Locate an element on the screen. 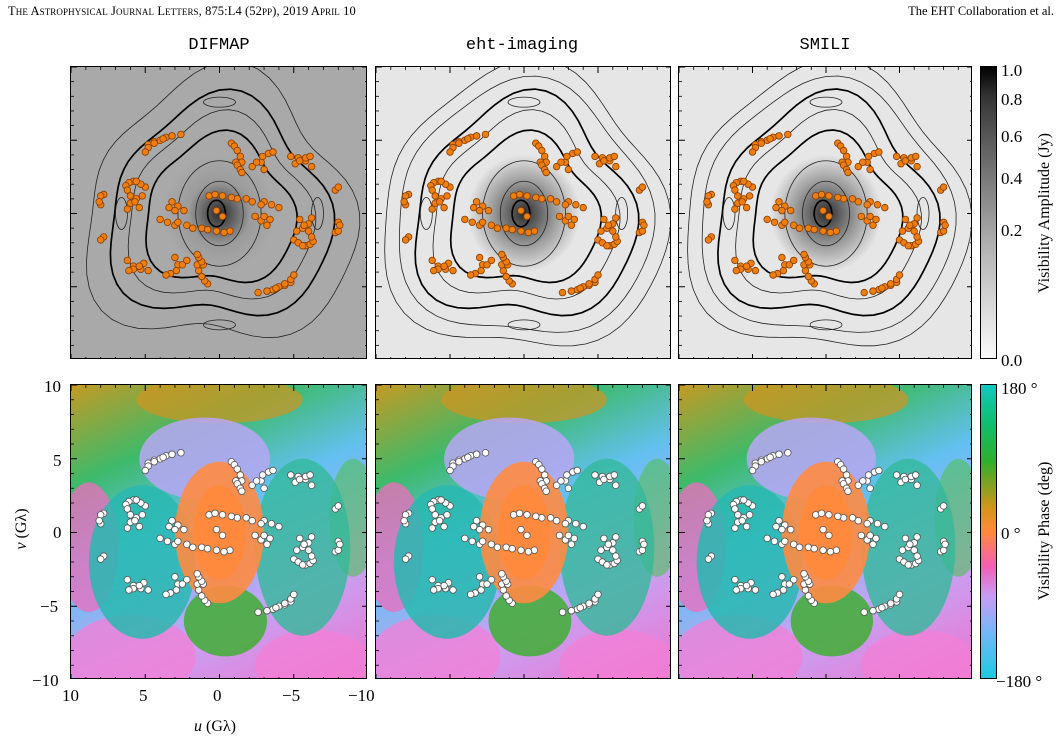 The height and width of the screenshot is (745, 1064). column-title-difmap: DIFMAP is located at coordinates (219, 45).